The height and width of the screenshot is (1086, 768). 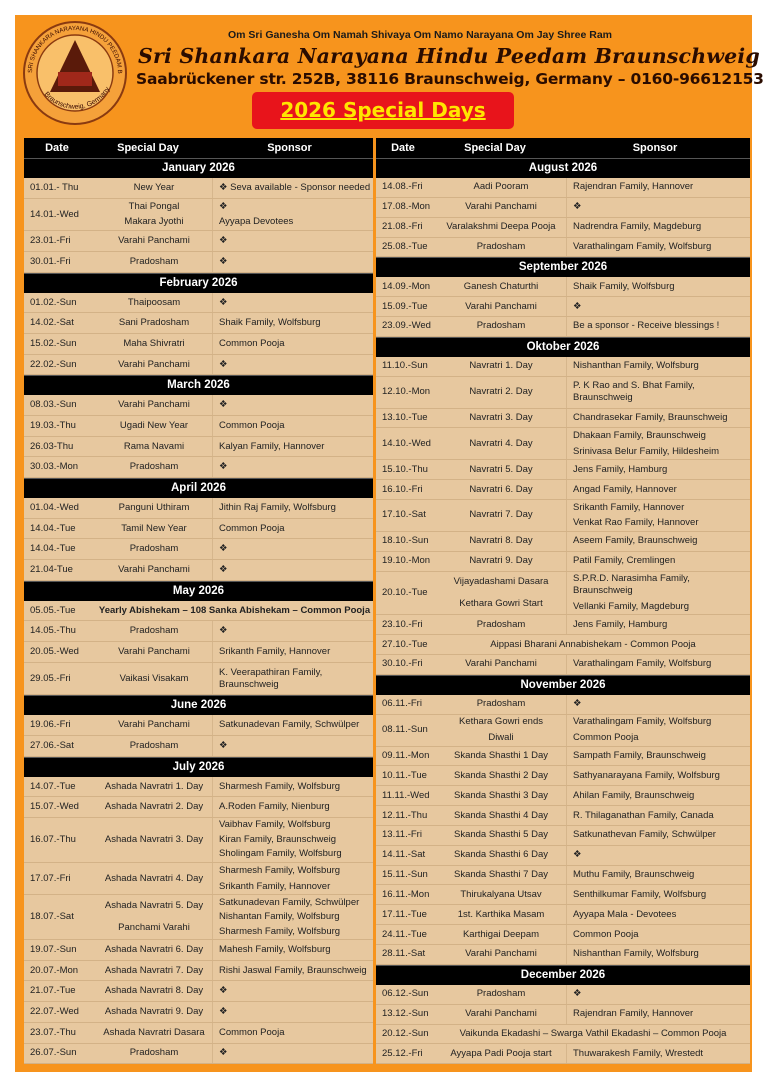 I want to click on table-row: 15.02.-Sun Maha Shivratri Common Pooja, so click(x=198, y=344).